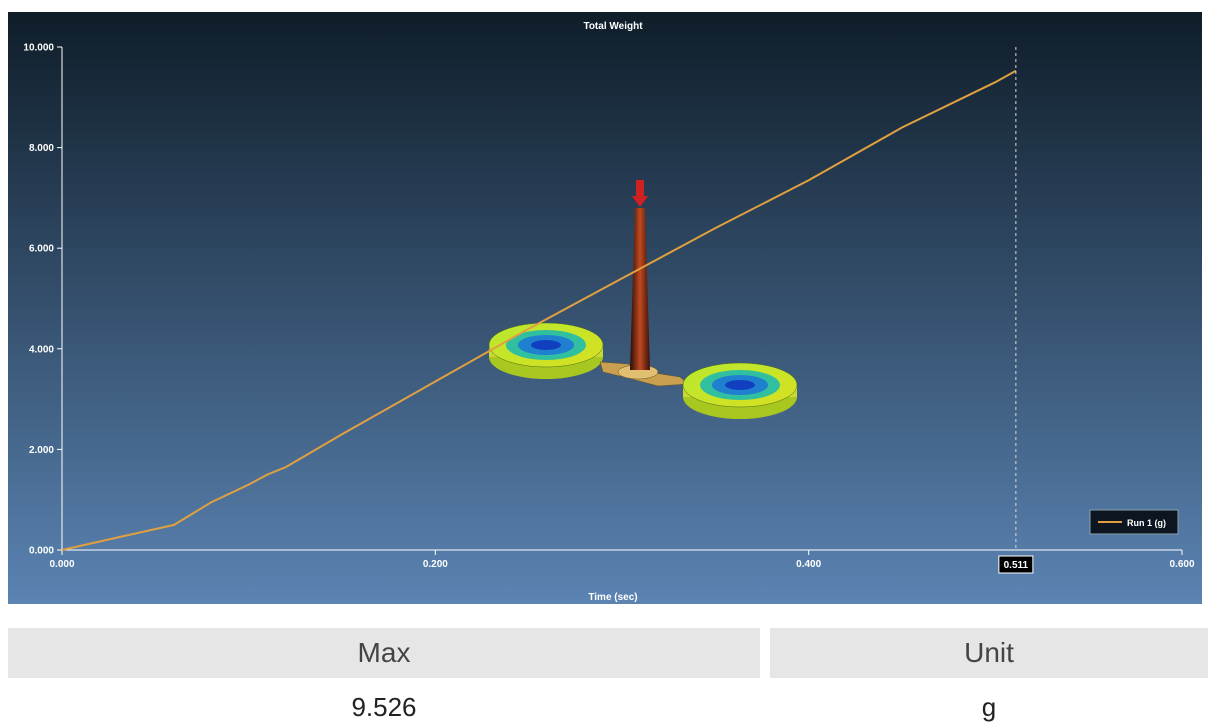  Describe the element at coordinates (41, 249) in the screenshot. I see `y-tick-label: 6.000` at that location.